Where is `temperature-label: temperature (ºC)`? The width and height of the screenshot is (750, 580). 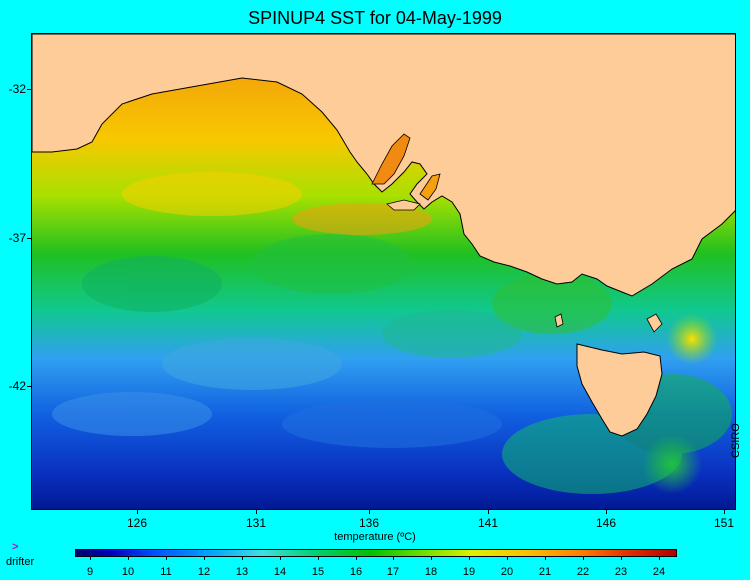
temperature-label: temperature (ºC) is located at coordinates (375, 537).